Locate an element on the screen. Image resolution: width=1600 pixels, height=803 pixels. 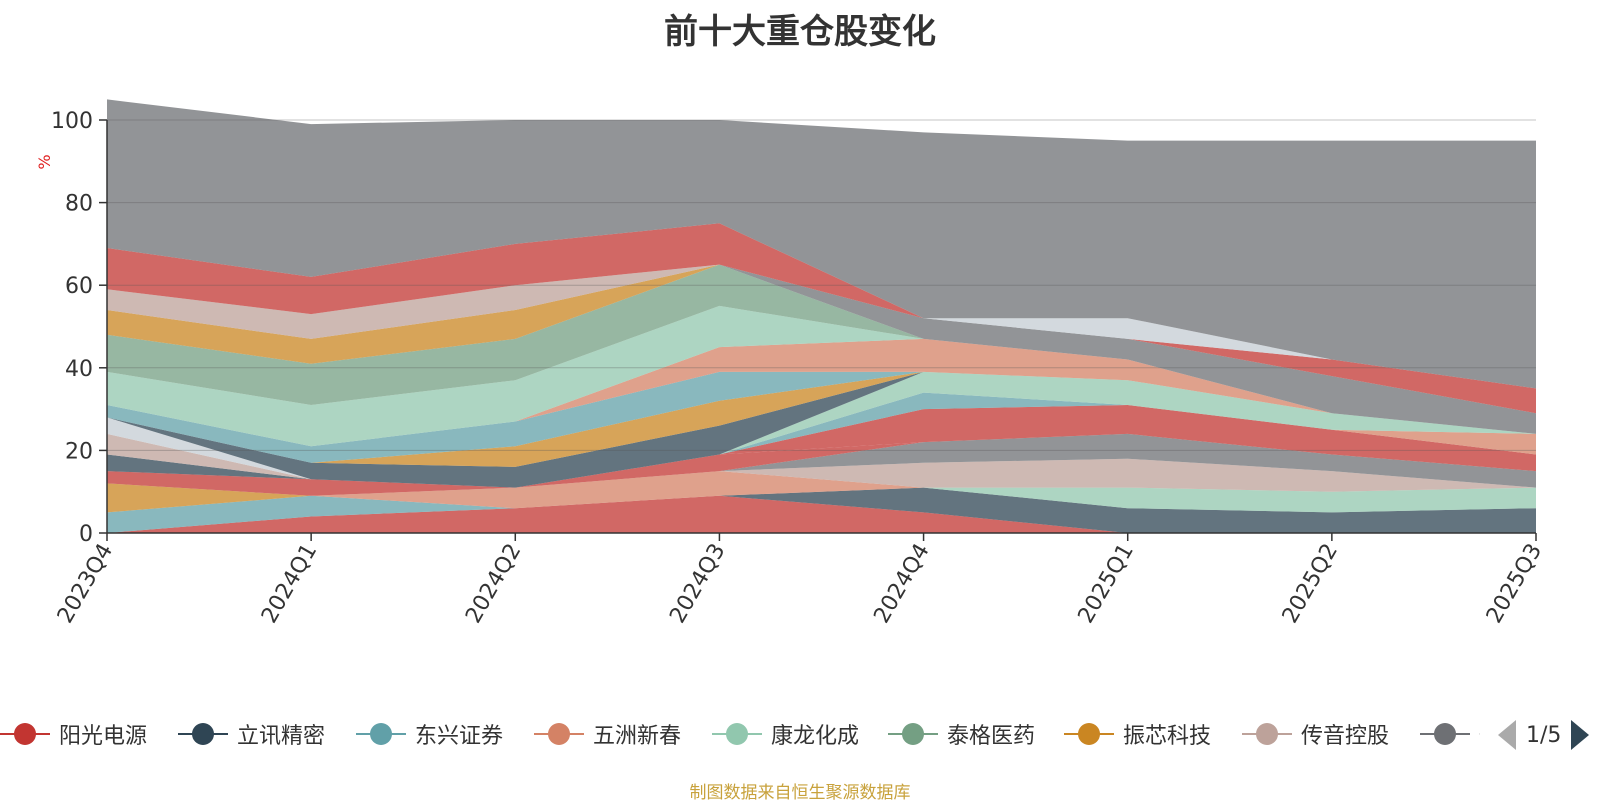
legend-label: 恒 is located at coordinates (1479, 734).